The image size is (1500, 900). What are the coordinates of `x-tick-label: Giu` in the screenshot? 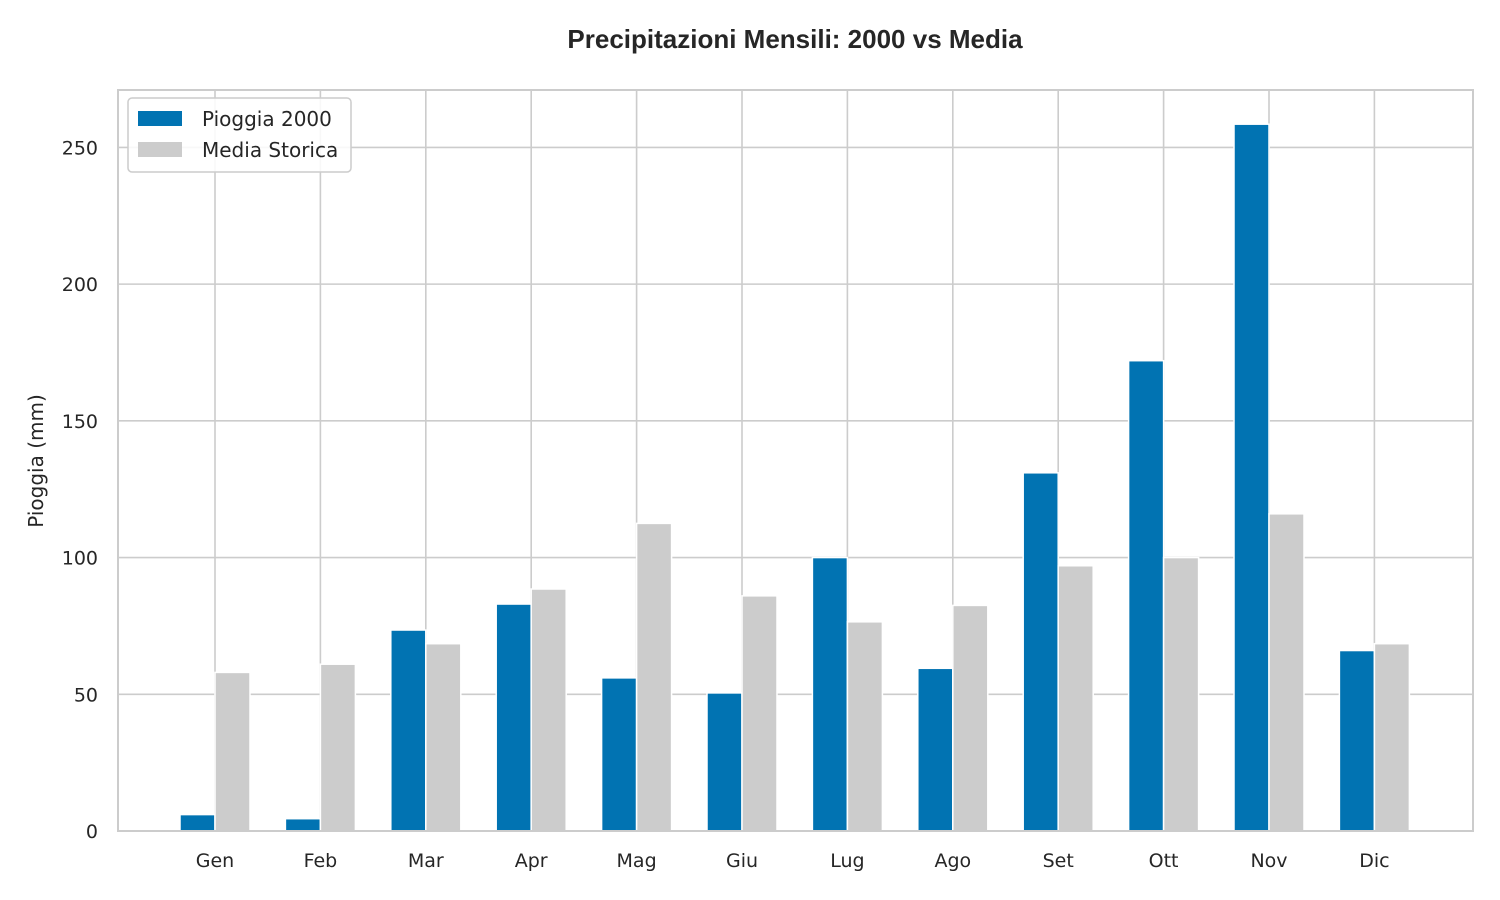 It's located at (742, 861).